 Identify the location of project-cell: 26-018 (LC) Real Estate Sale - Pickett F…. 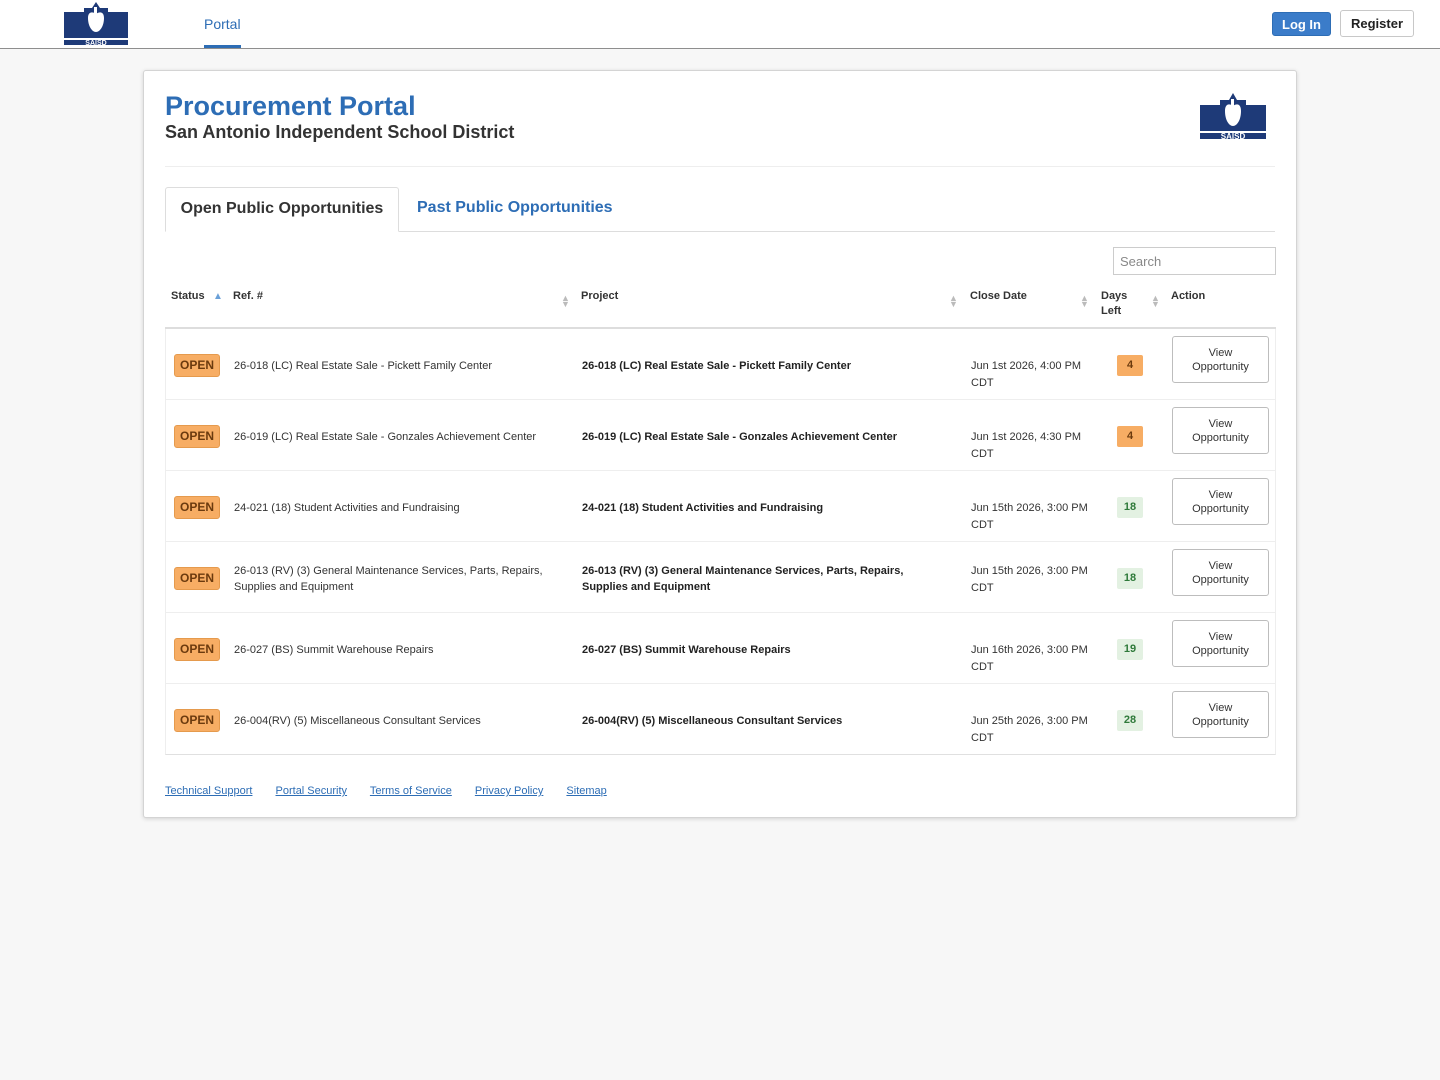
(716, 366).